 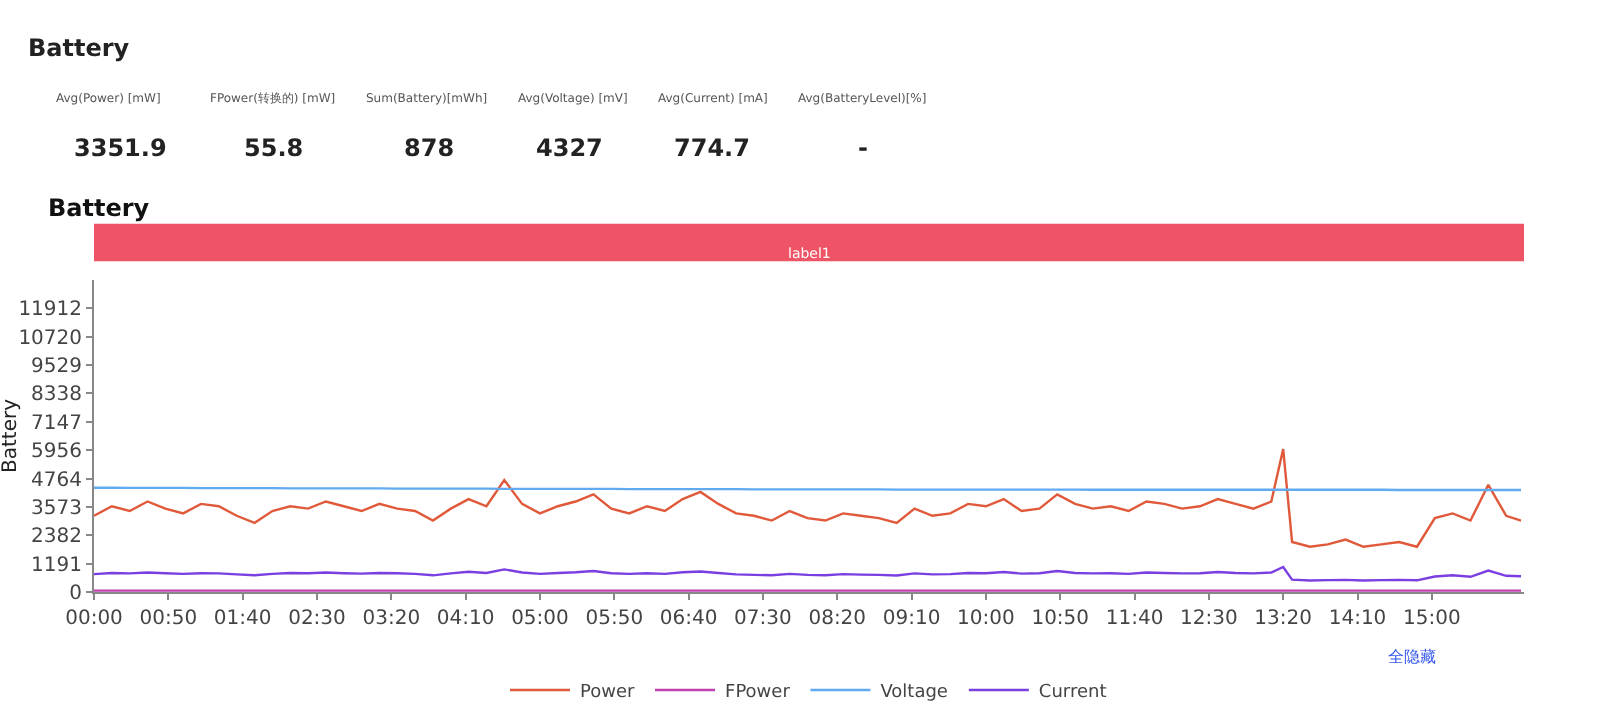 What do you see at coordinates (569, 148) in the screenshot?
I see `text: 4327` at bounding box center [569, 148].